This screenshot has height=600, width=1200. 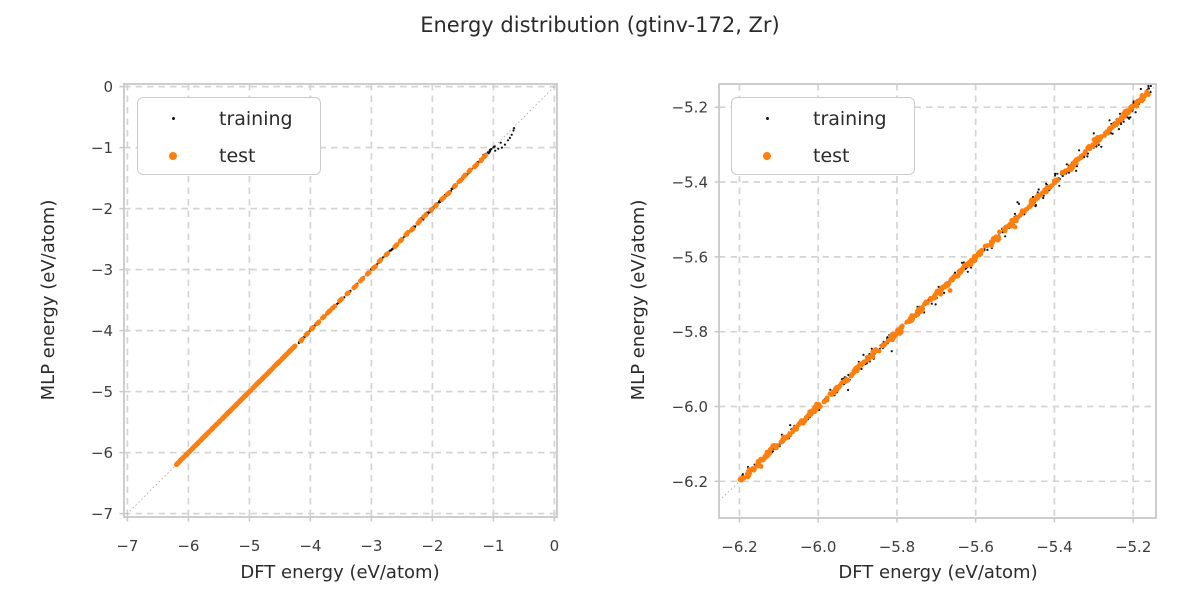 I want to click on y-tick-label: −5.4, so click(x=690, y=183).